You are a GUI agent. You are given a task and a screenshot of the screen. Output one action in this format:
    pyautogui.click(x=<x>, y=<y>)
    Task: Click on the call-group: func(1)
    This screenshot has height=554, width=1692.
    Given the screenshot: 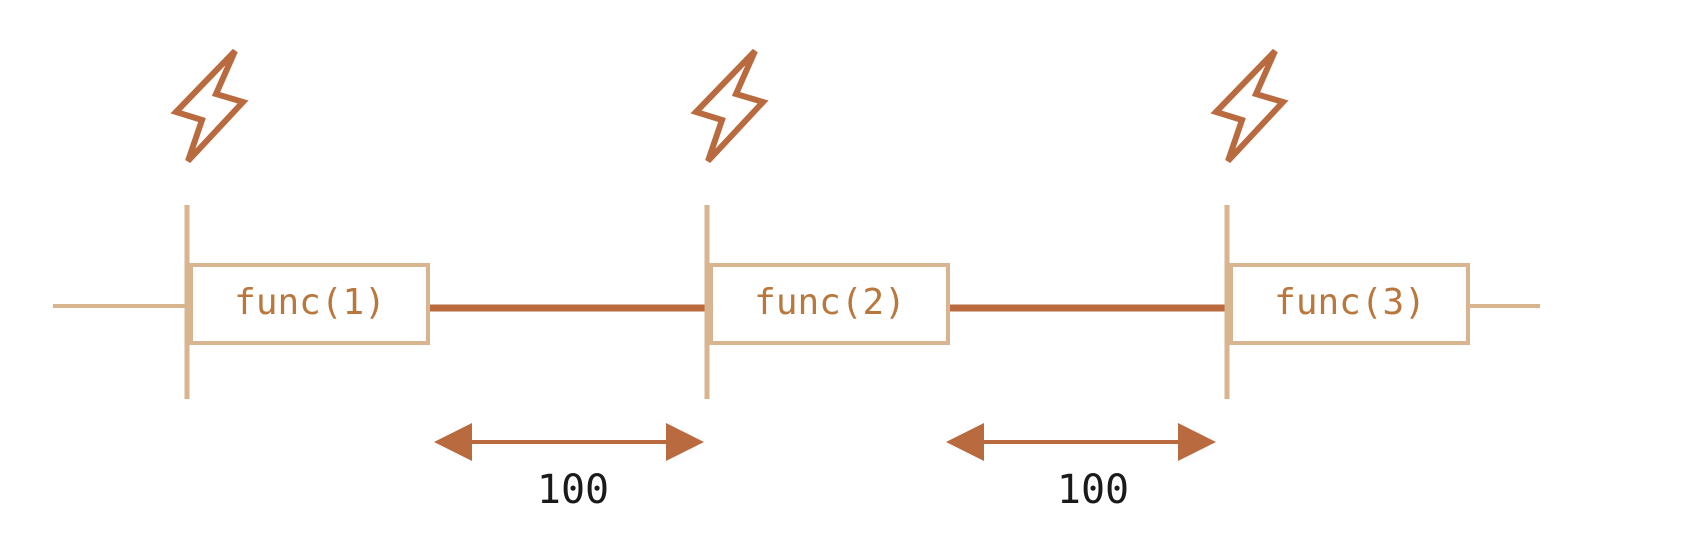 What is the action you would take?
    pyautogui.click(x=300, y=223)
    